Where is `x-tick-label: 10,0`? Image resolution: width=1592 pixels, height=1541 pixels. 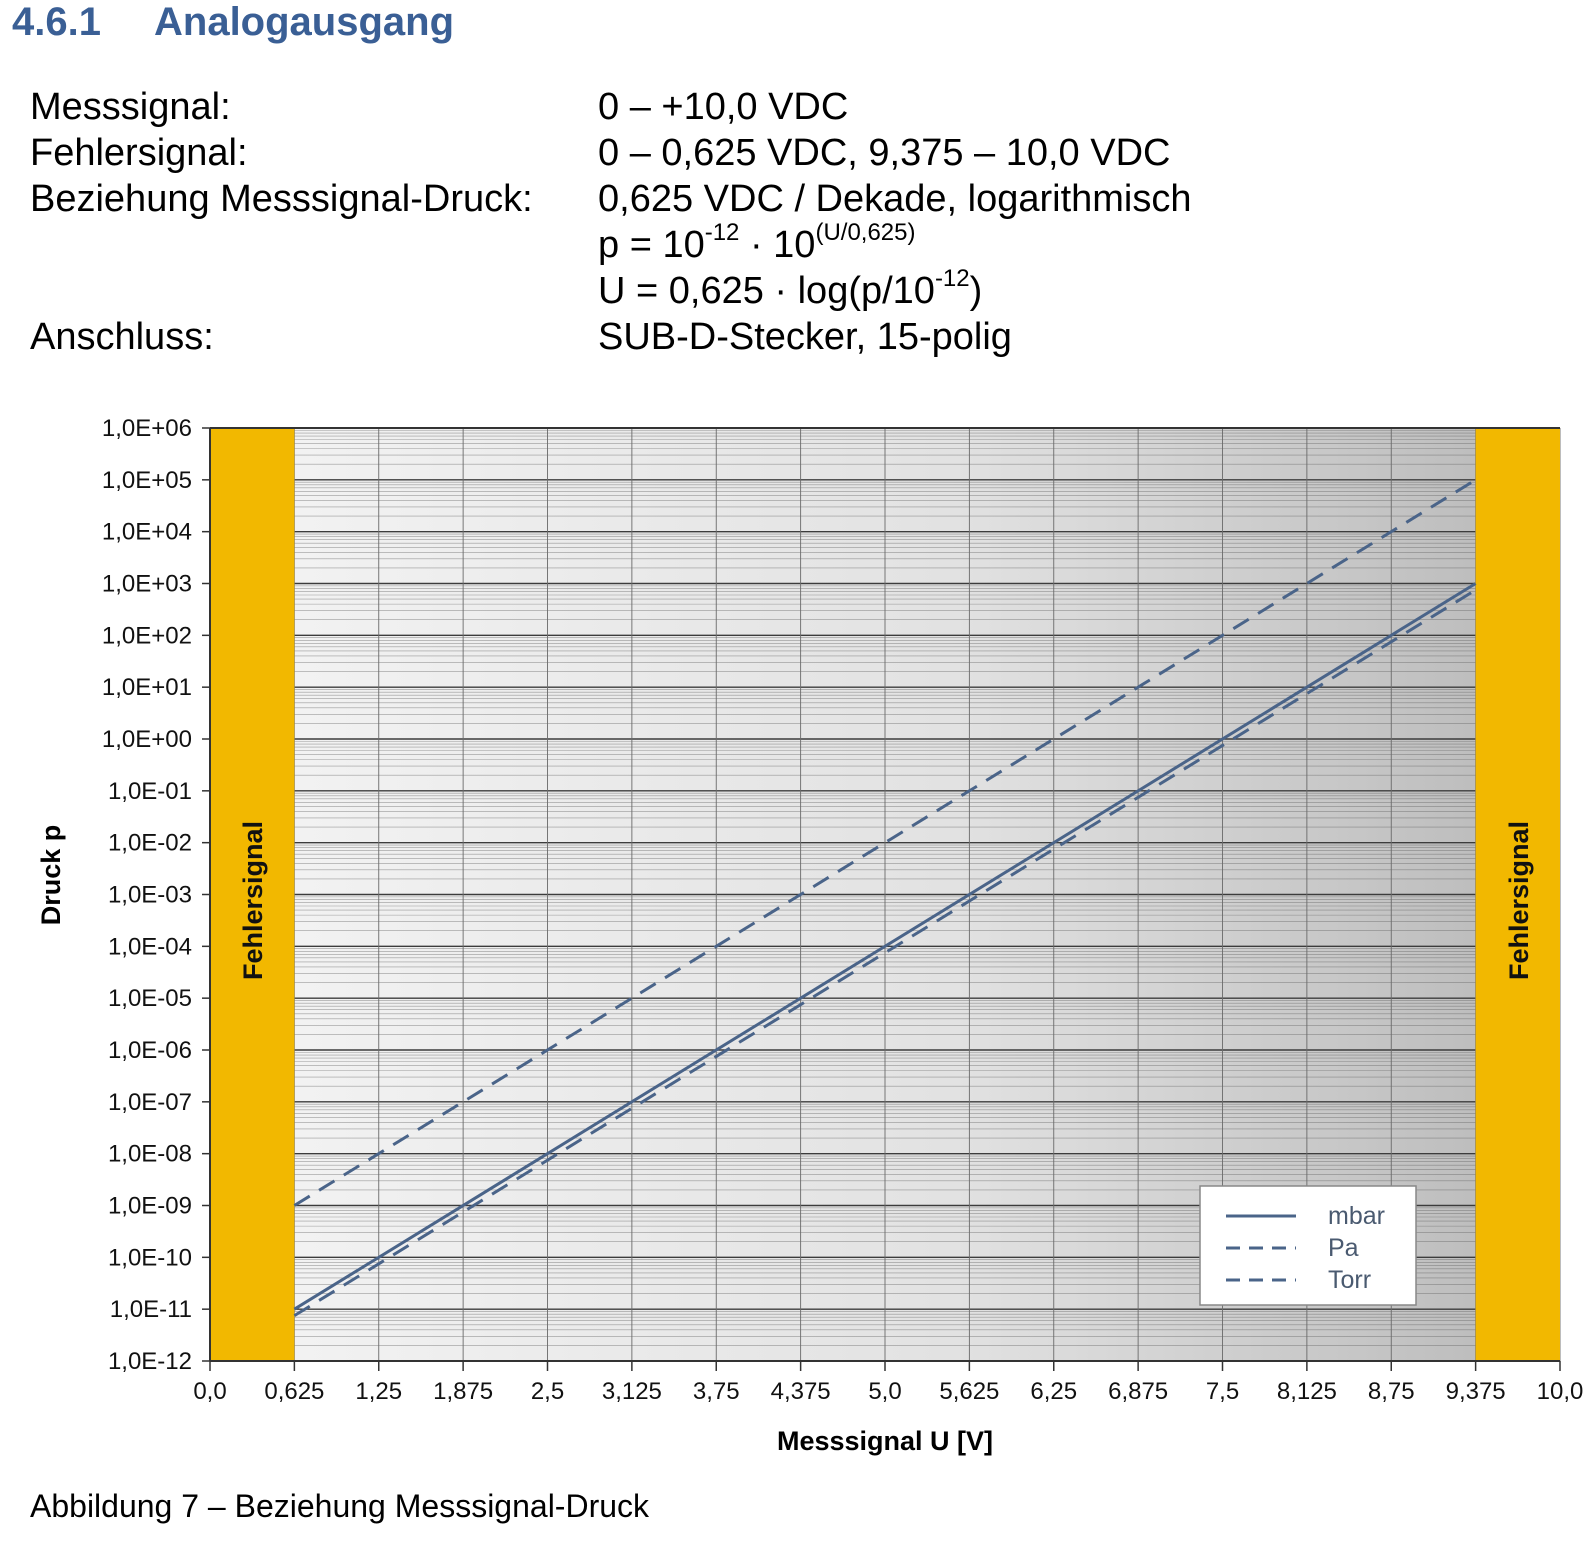
x-tick-label: 10,0 is located at coordinates (1560, 1391).